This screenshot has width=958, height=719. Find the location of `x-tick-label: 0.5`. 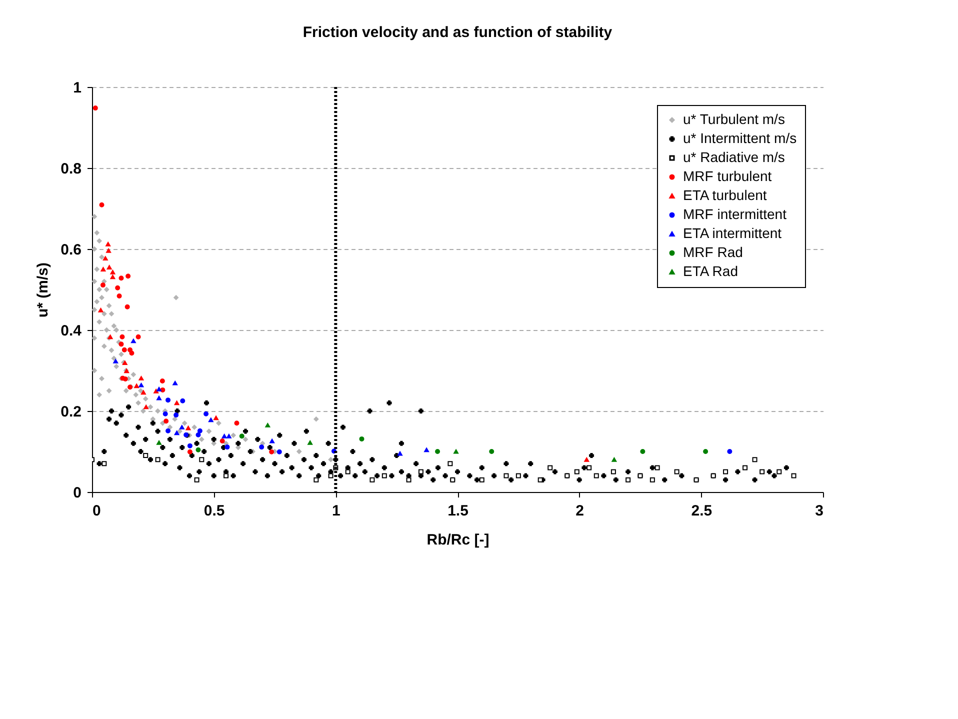

x-tick-label: 0.5 is located at coordinates (214, 511).